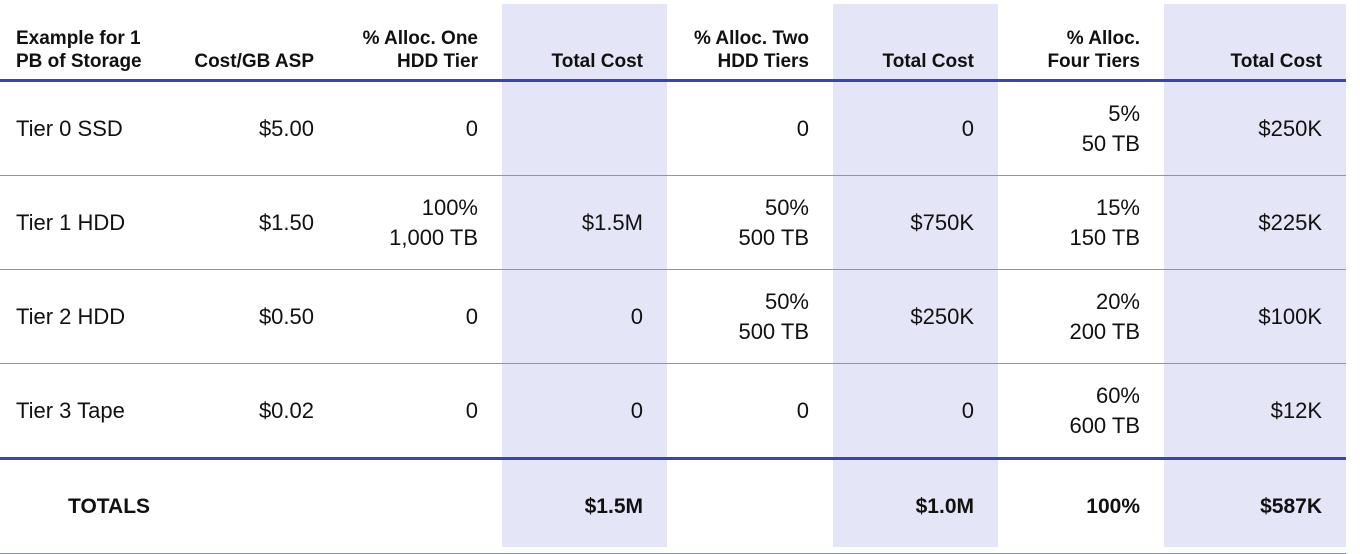  What do you see at coordinates (1104, 237) in the screenshot?
I see `cell-line: 150 TB` at bounding box center [1104, 237].